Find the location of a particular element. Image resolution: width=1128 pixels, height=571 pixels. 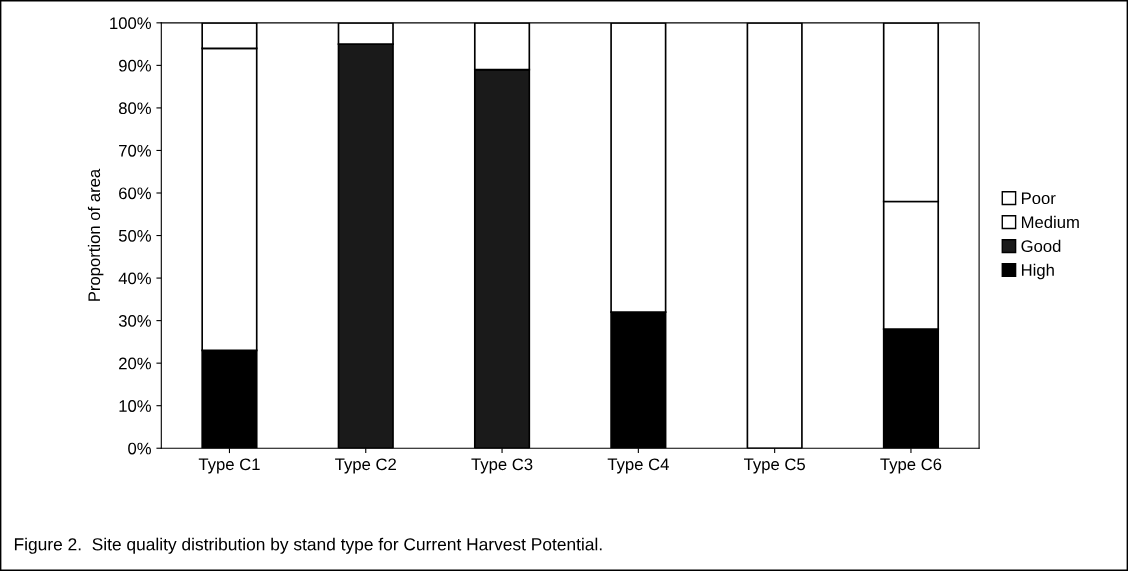

y-tick-label: 100% is located at coordinates (130, 23).